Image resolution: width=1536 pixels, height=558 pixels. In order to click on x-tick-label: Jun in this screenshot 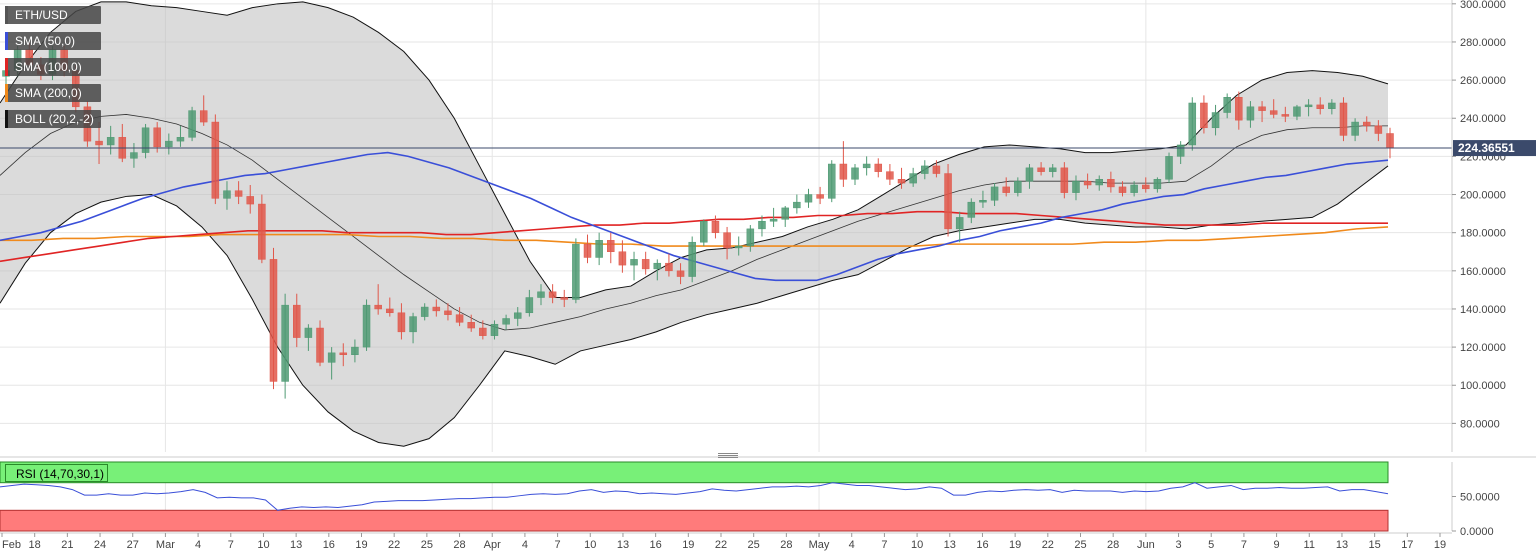, I will do `click(1146, 545)`.